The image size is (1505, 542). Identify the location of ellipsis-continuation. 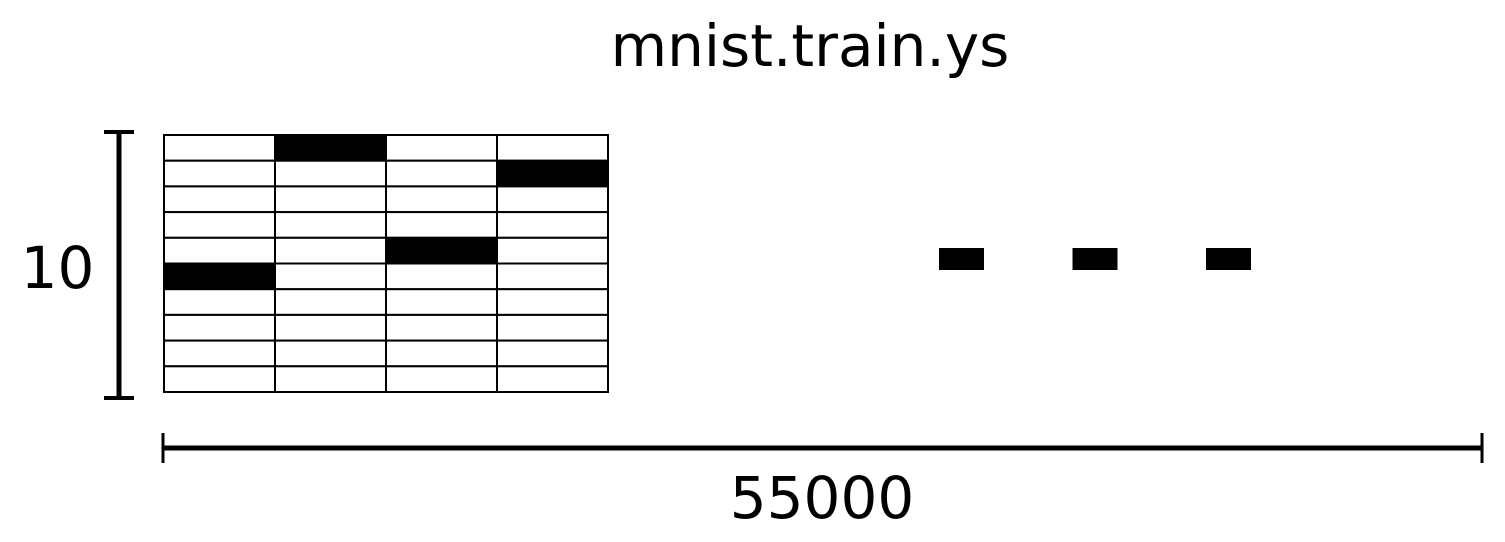
(1095, 259).